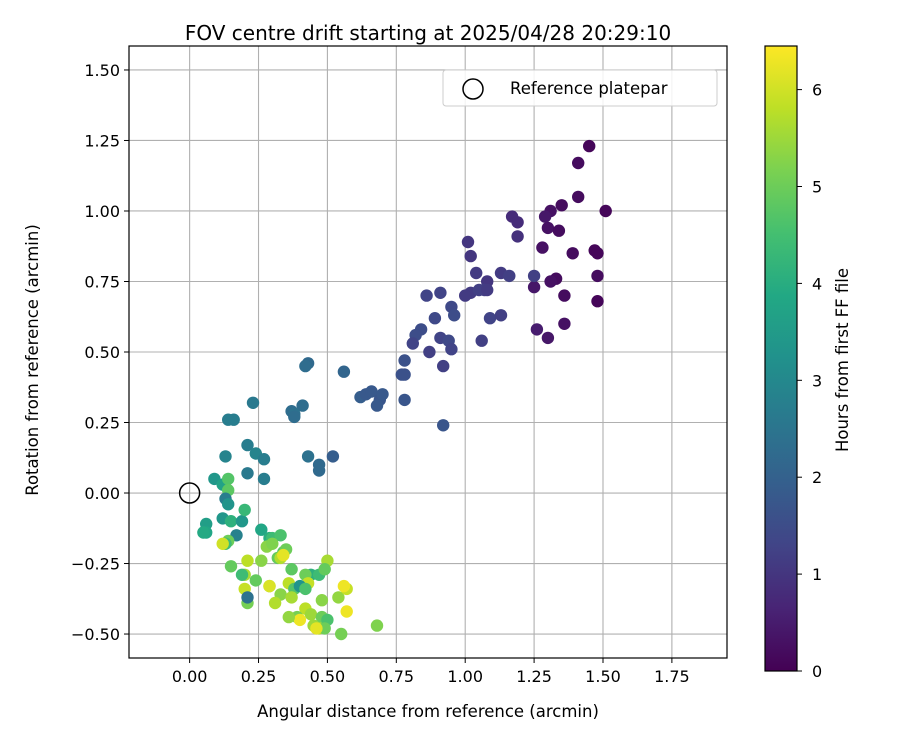 The height and width of the screenshot is (750, 900). Describe the element at coordinates (428, 711) in the screenshot. I see `x-axis-label: Angular distance from reference (arcmin)` at that location.